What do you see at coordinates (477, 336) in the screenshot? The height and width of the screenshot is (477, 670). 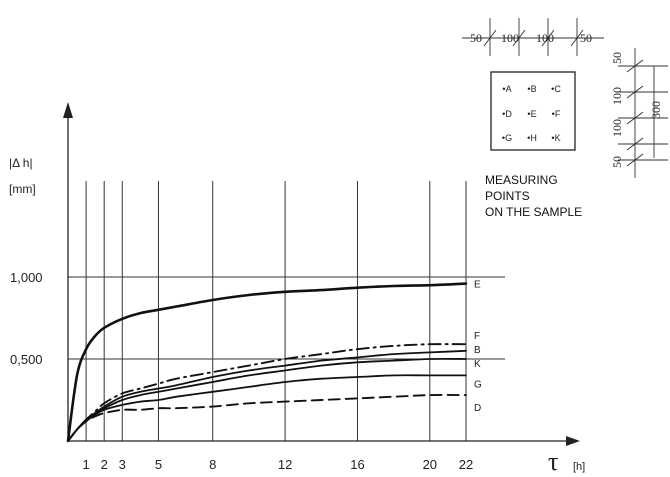 I see `series-label-F: F` at bounding box center [477, 336].